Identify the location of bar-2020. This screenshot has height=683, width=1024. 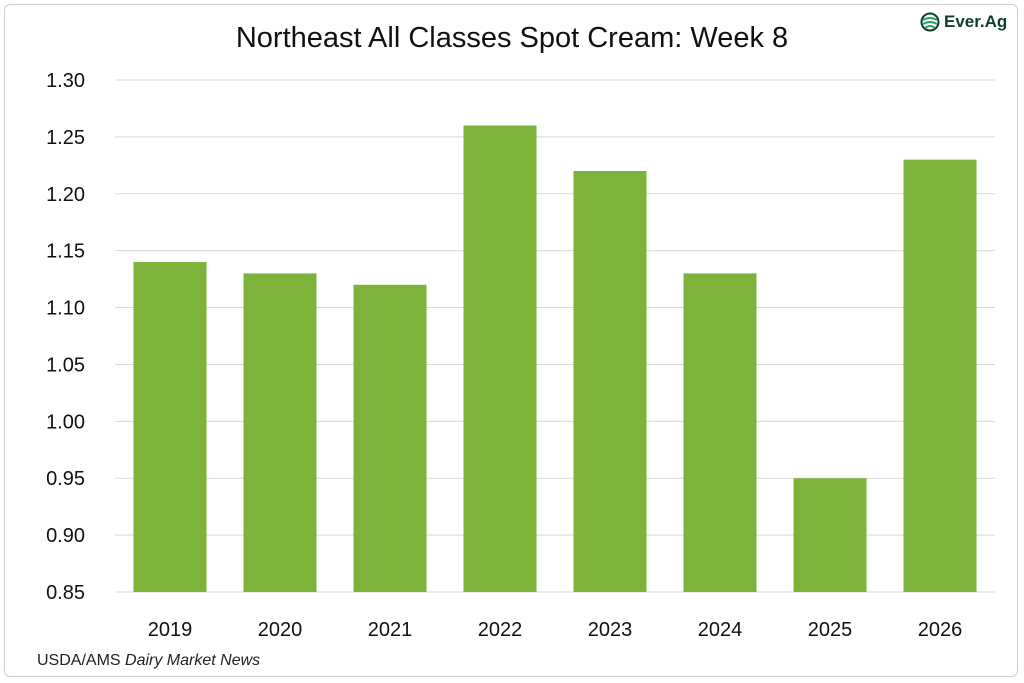
(280, 432).